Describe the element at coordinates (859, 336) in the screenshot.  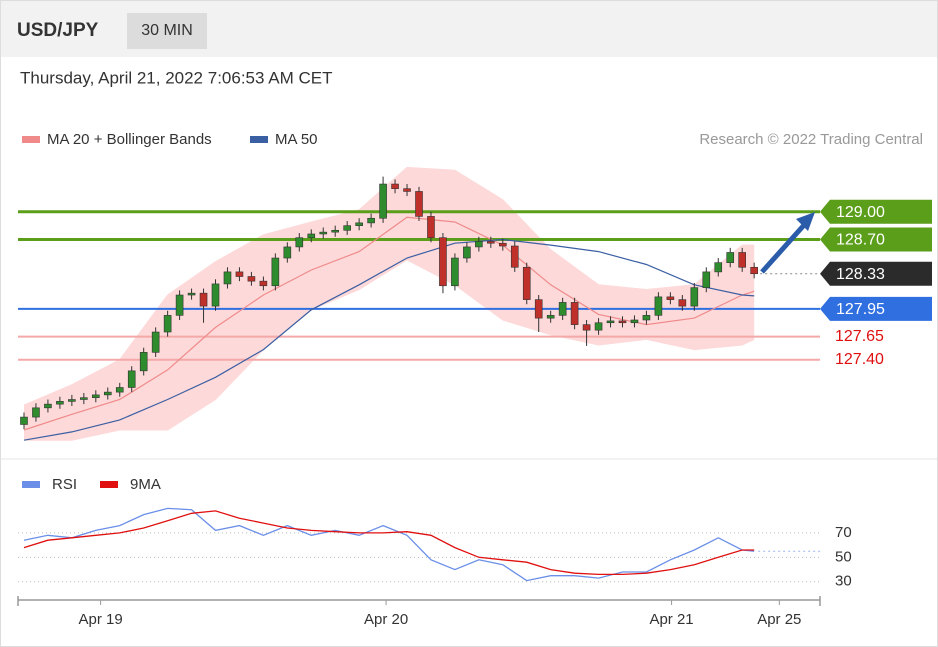
I see `level-label: 127.65` at that location.